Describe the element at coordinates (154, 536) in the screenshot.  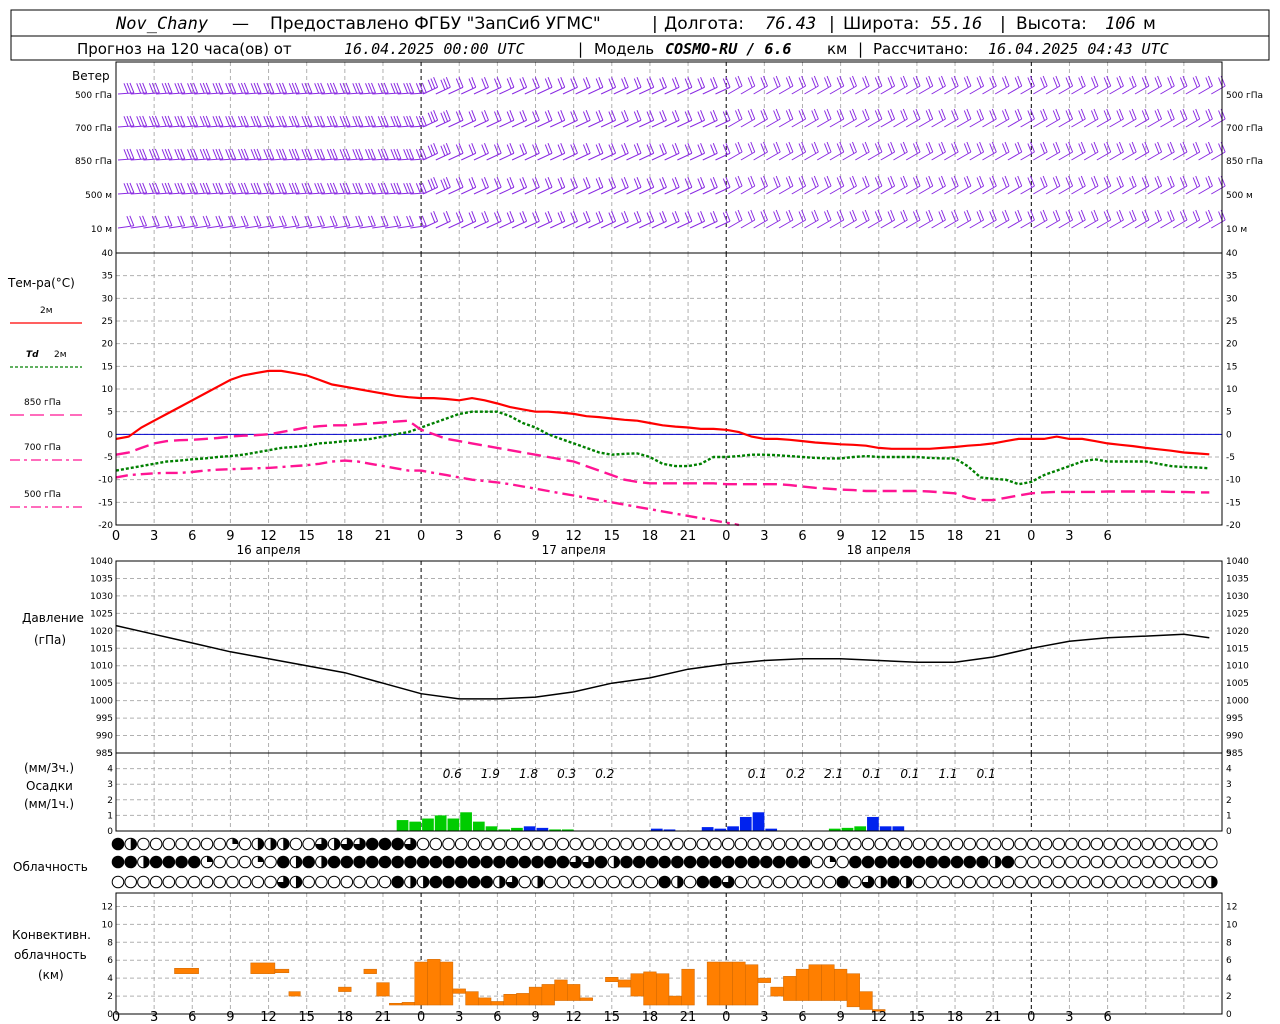
I see `x-tick-label-top: 3` at that location.